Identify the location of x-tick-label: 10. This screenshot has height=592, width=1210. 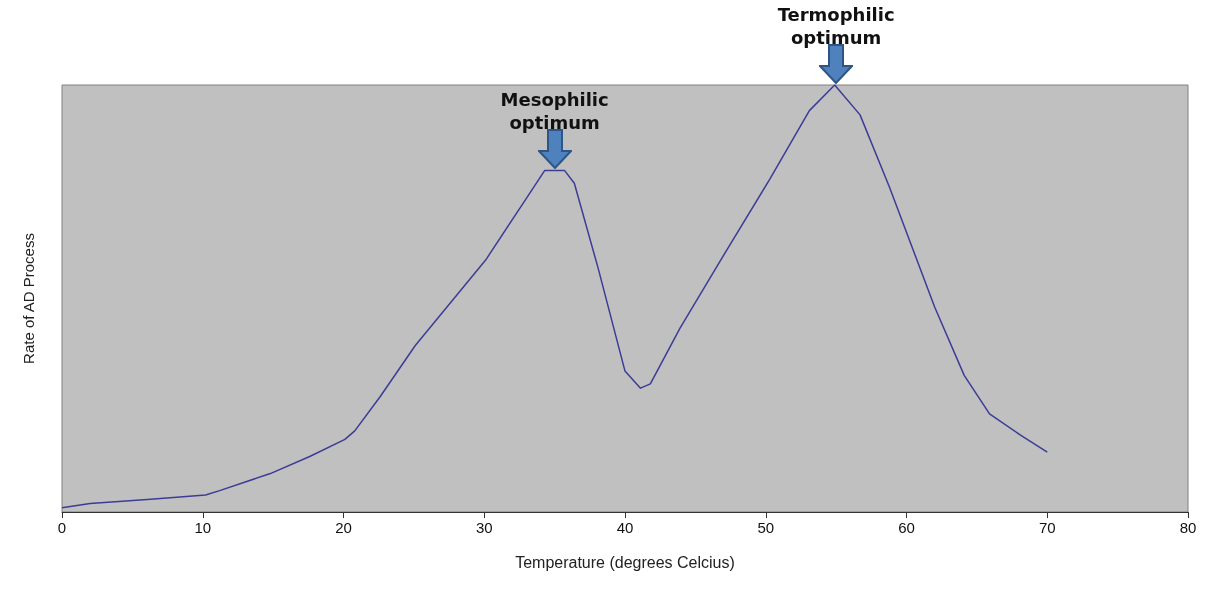
(203, 527).